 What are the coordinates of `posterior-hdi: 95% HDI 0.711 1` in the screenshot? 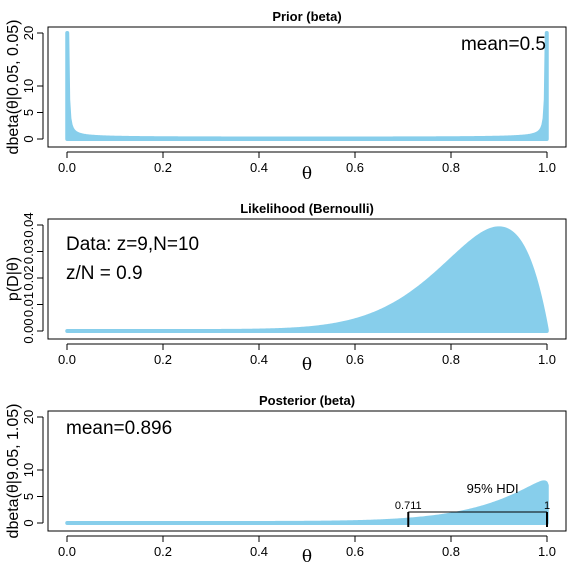 It's located at (472, 504).